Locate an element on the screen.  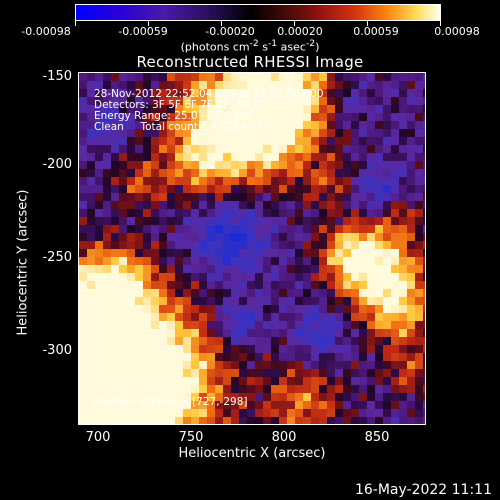
energy-range-text: Energy Range: 25.0 - 50.0 keV is located at coordinates (174, 116).